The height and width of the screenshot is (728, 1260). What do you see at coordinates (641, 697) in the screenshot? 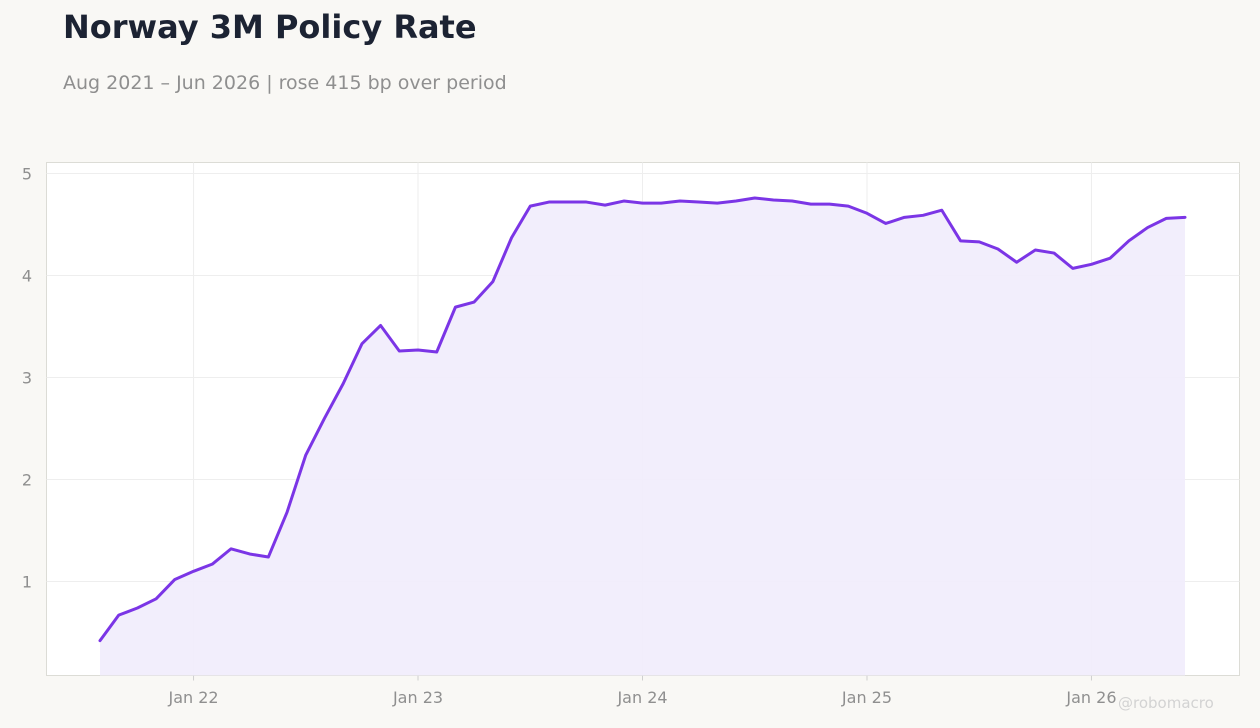
I see `x-tick-label: Jan 24` at bounding box center [641, 697].